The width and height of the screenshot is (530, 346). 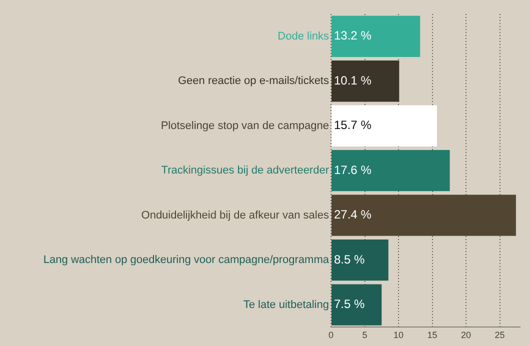 What do you see at coordinates (245, 170) in the screenshot?
I see `y-tick-label: Trackingissues bij de adverteerder` at bounding box center [245, 170].